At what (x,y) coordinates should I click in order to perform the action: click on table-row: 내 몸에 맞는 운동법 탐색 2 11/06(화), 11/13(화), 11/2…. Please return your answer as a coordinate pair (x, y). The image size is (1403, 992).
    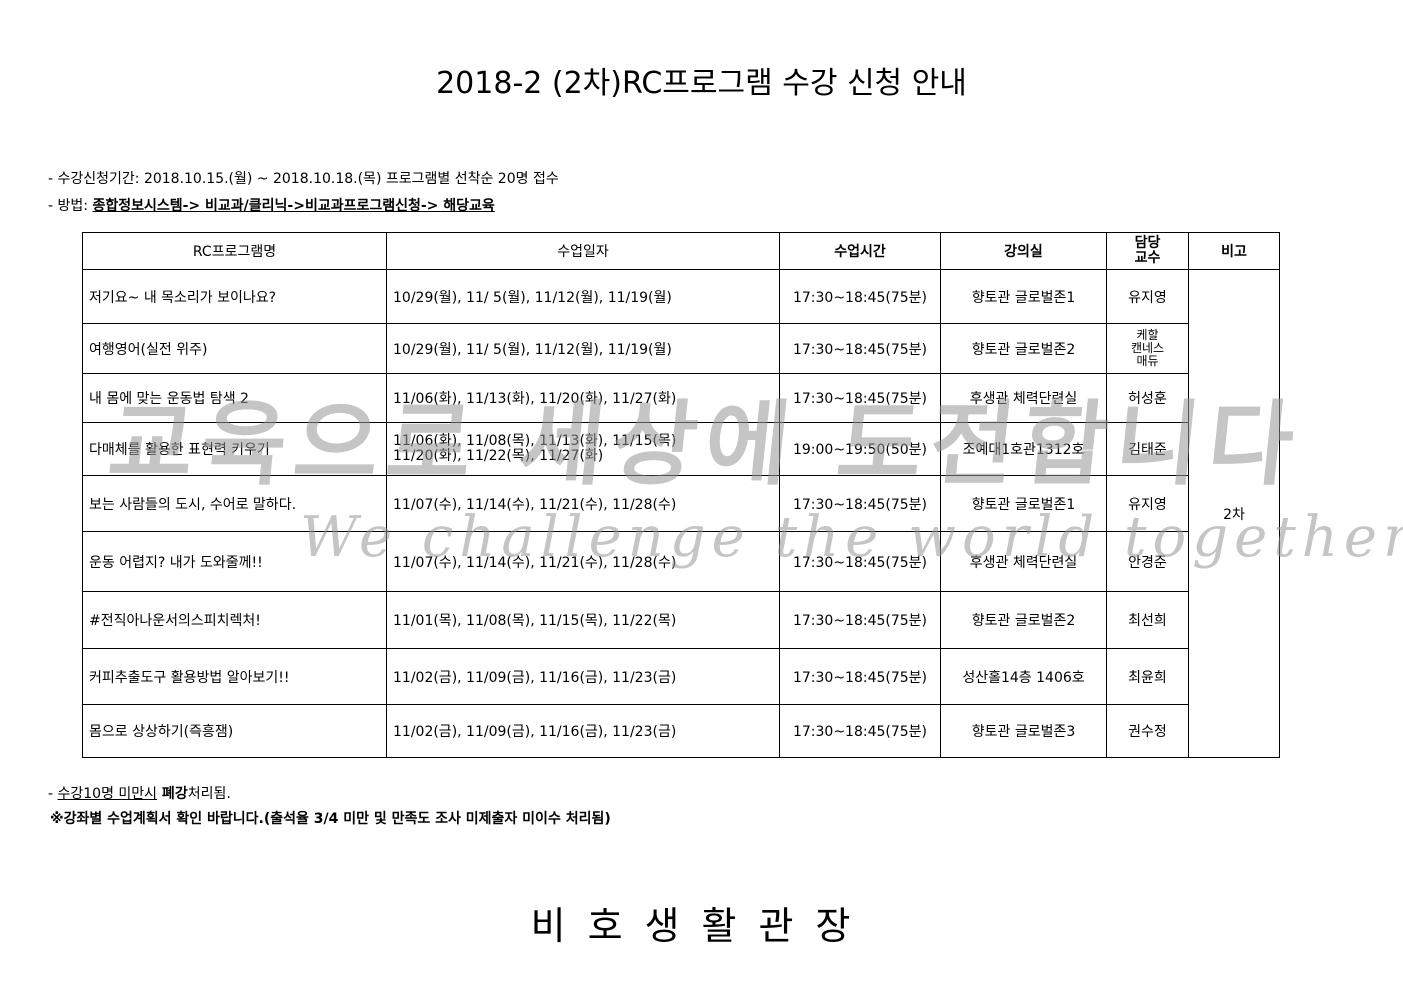
    Looking at the image, I should click on (681, 398).